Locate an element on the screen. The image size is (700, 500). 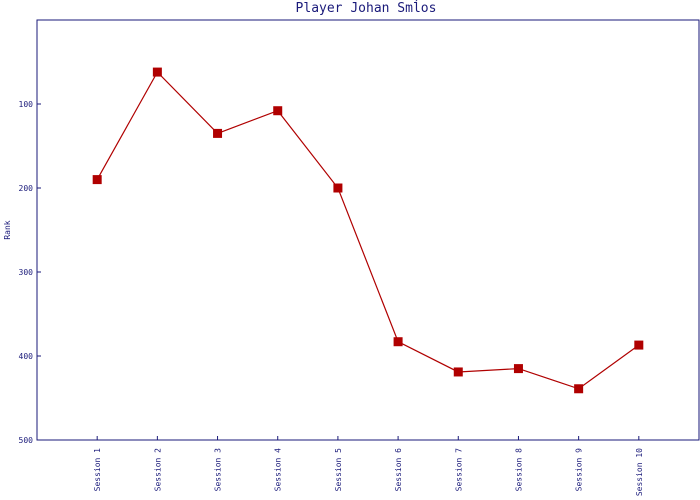
y-tick-label: 200 is located at coordinates (26, 188).